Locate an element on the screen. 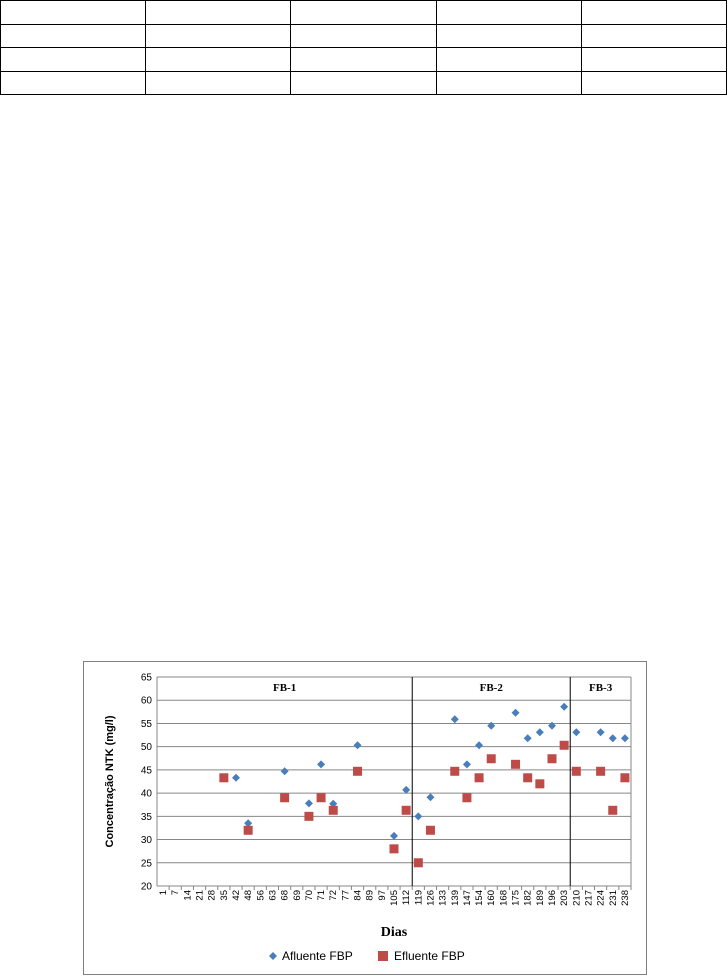  x-tick-label: 68 is located at coordinates (285, 895).